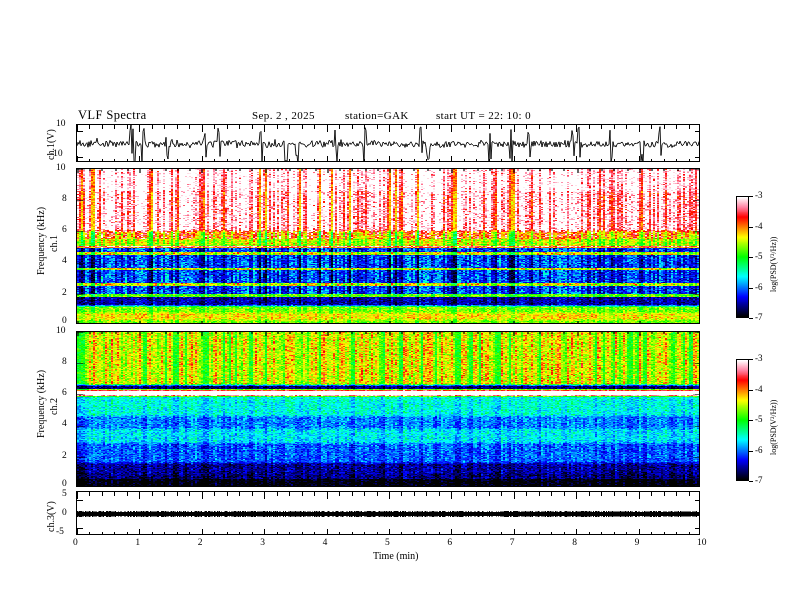 The height and width of the screenshot is (612, 792). I want to click on colorbar-ch2-label: log(PSD(V²/Hz)), so click(773, 427).